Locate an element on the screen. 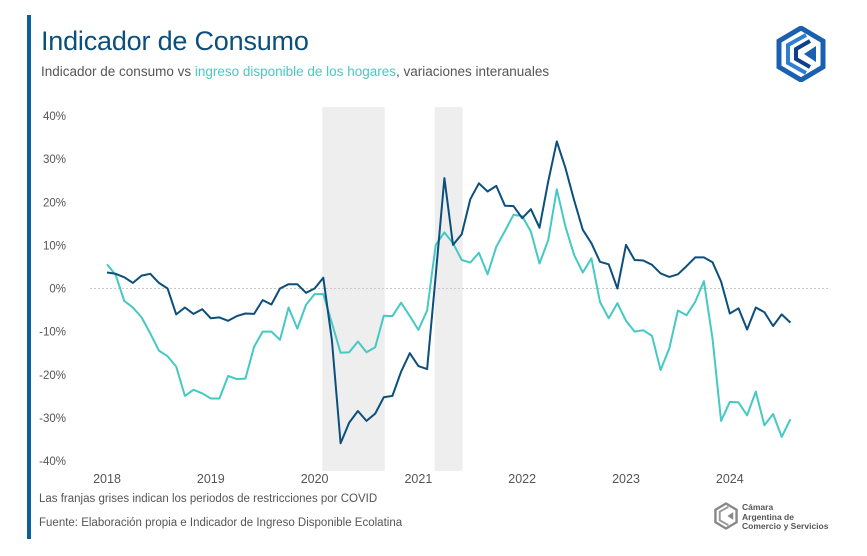 The width and height of the screenshot is (867, 556). y-tick-label: 30% is located at coordinates (54, 160).